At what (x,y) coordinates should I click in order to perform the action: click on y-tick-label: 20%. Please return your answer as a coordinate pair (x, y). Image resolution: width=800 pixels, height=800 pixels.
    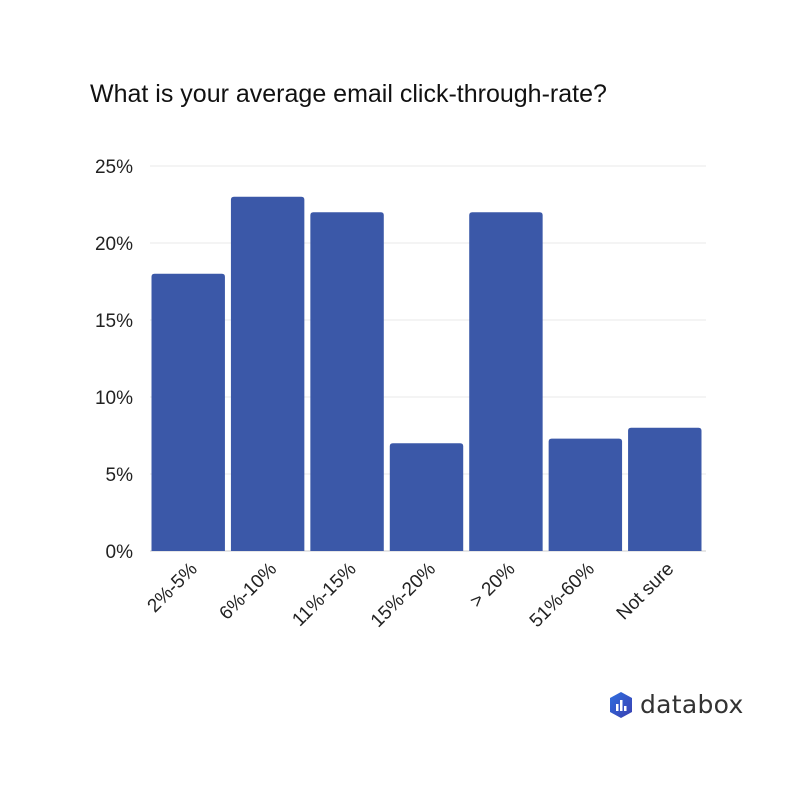
    Looking at the image, I should click on (114, 244).